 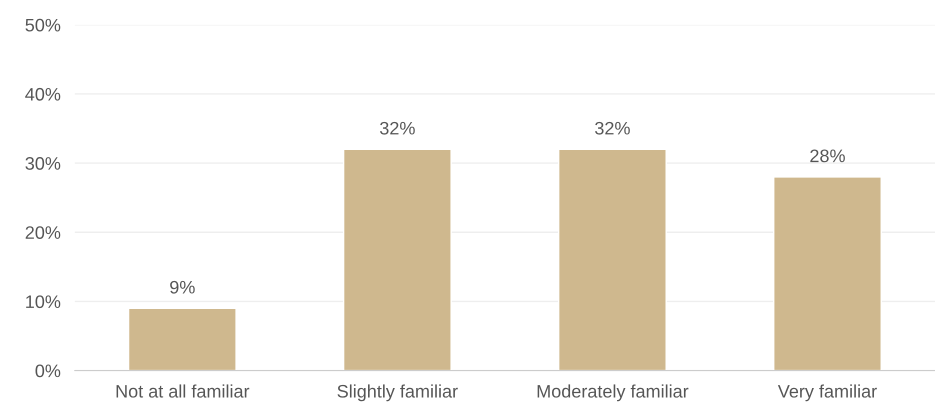 What do you see at coordinates (613, 393) in the screenshot?
I see `x-tick-label: Moderately familiar` at bounding box center [613, 393].